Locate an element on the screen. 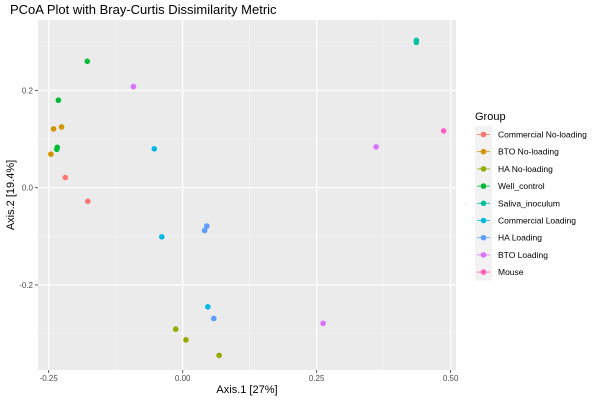  legend-label: Commercial Loading is located at coordinates (537, 221).